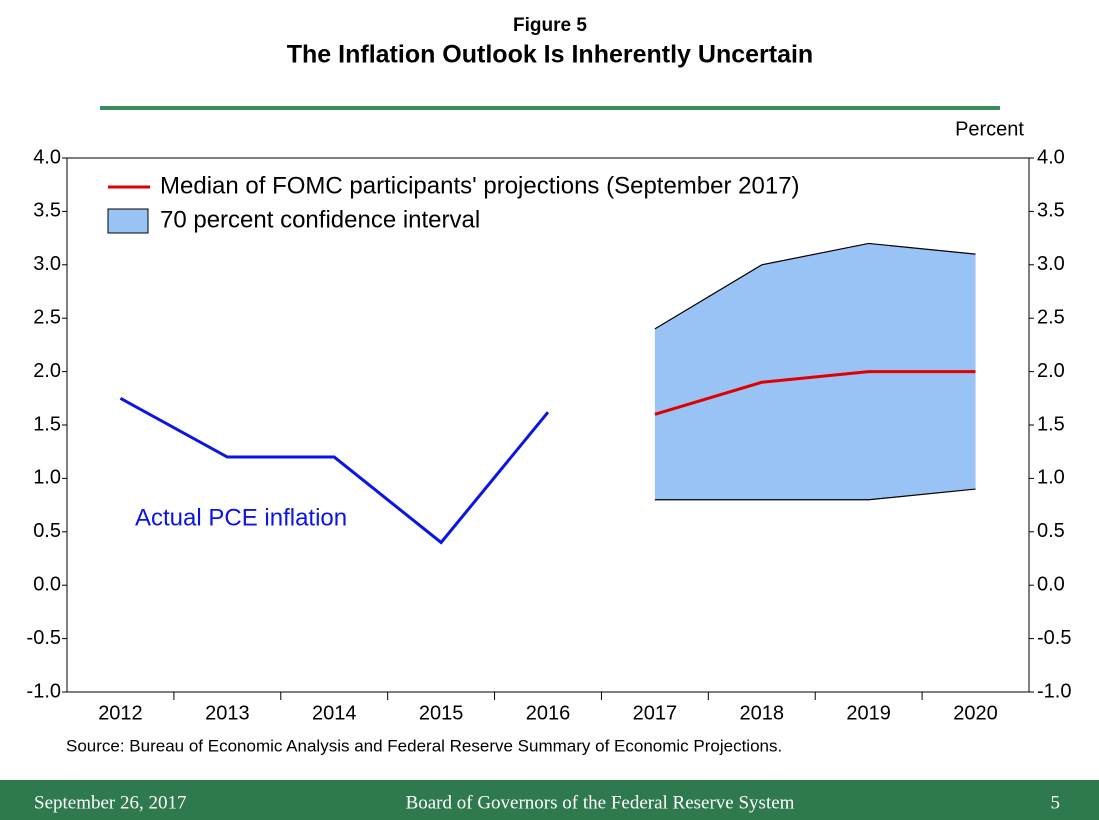 The width and height of the screenshot is (1099, 820). Describe the element at coordinates (47, 371) in the screenshot. I see `y-tick-label: 2.0` at that location.